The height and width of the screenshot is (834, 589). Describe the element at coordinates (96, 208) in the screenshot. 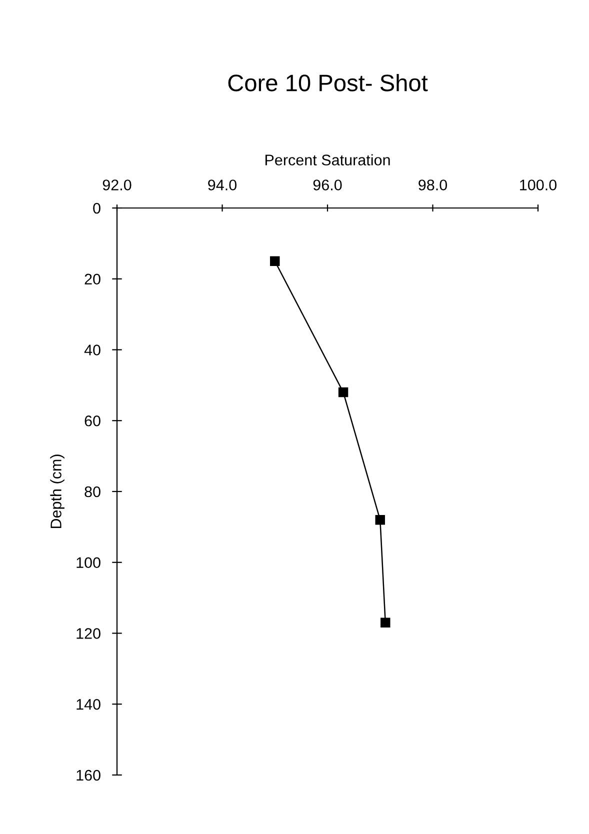

I see `y-tick-label: 0` at that location.